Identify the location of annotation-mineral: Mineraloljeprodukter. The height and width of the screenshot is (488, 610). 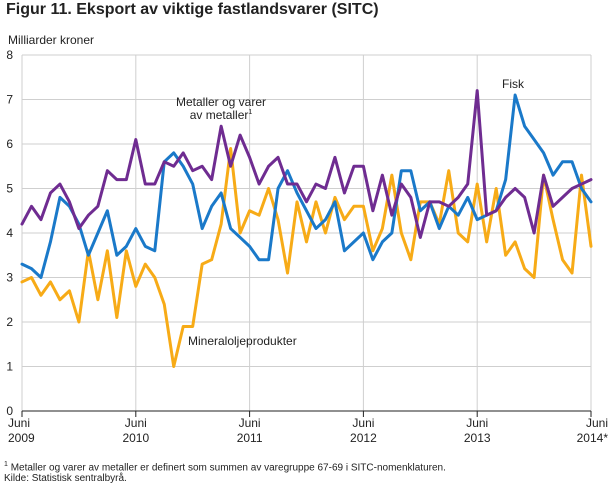
(242, 341).